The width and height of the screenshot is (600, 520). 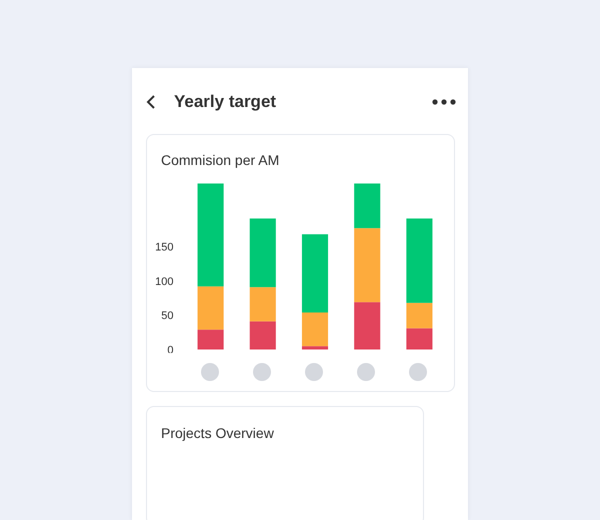 I want to click on y-tick-label: 150, so click(x=164, y=248).